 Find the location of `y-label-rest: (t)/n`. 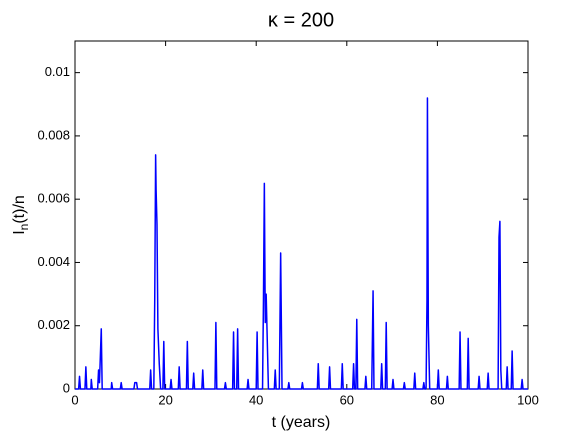

y-label-rest: (t)/n is located at coordinates (19, 209).